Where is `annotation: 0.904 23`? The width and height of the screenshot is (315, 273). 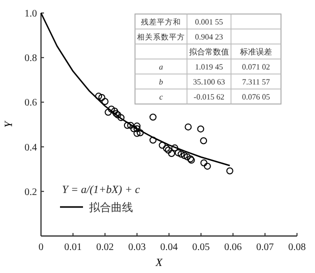
annotation: 0.904 23 is located at coordinates (209, 37).